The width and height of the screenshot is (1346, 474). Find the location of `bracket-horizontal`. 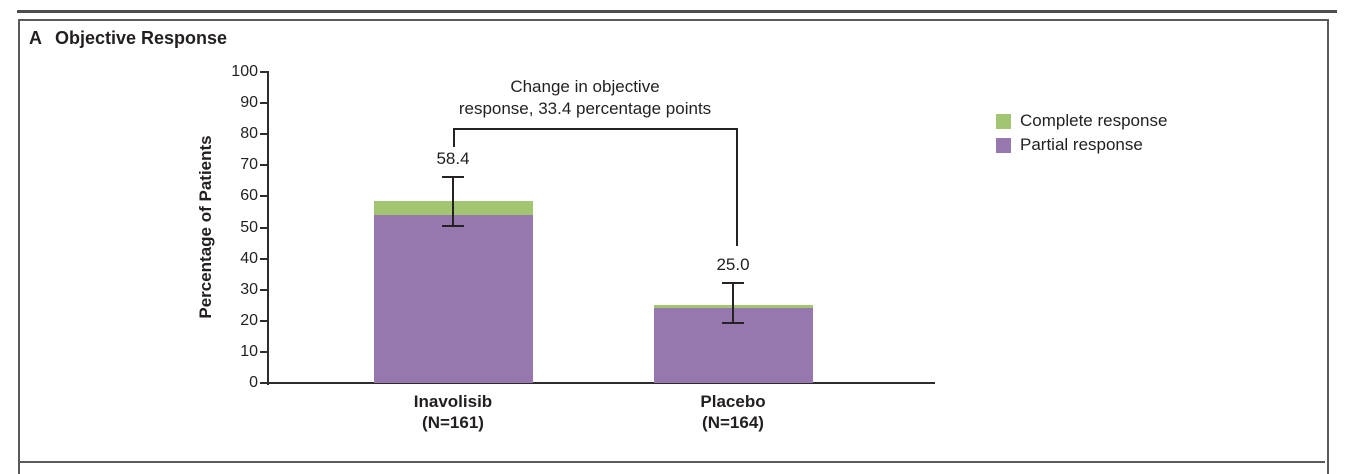

bracket-horizontal is located at coordinates (595, 129).